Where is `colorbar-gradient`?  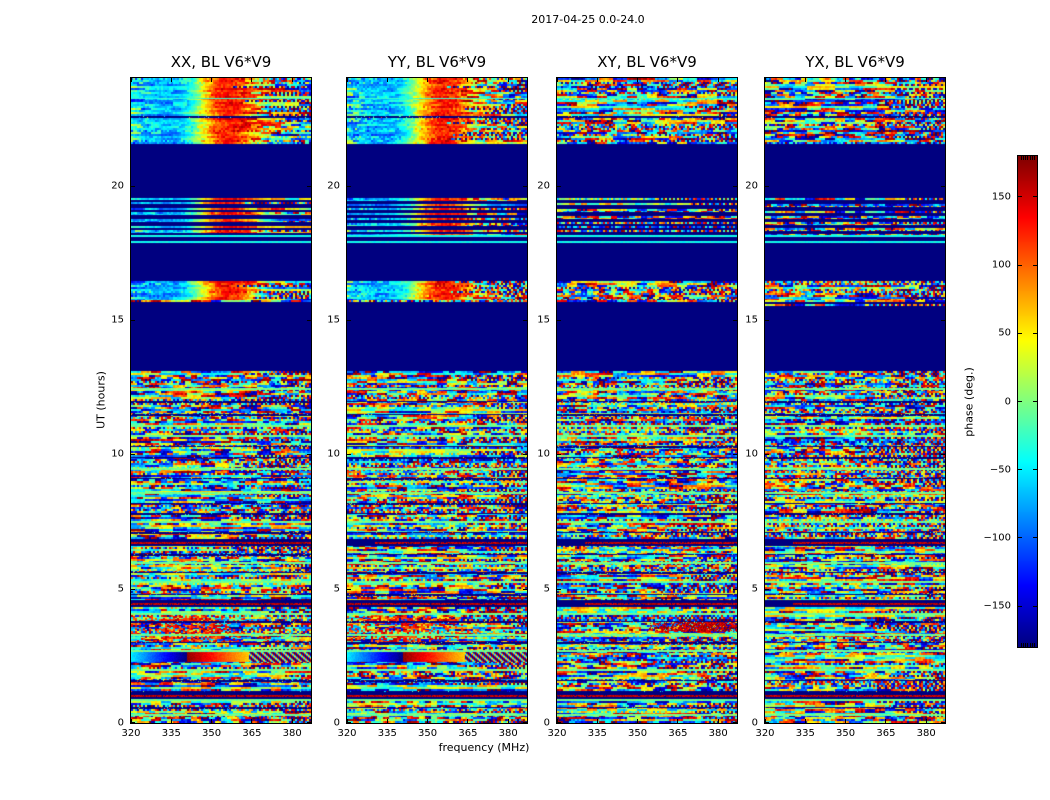
colorbar-gradient is located at coordinates (1027, 401).